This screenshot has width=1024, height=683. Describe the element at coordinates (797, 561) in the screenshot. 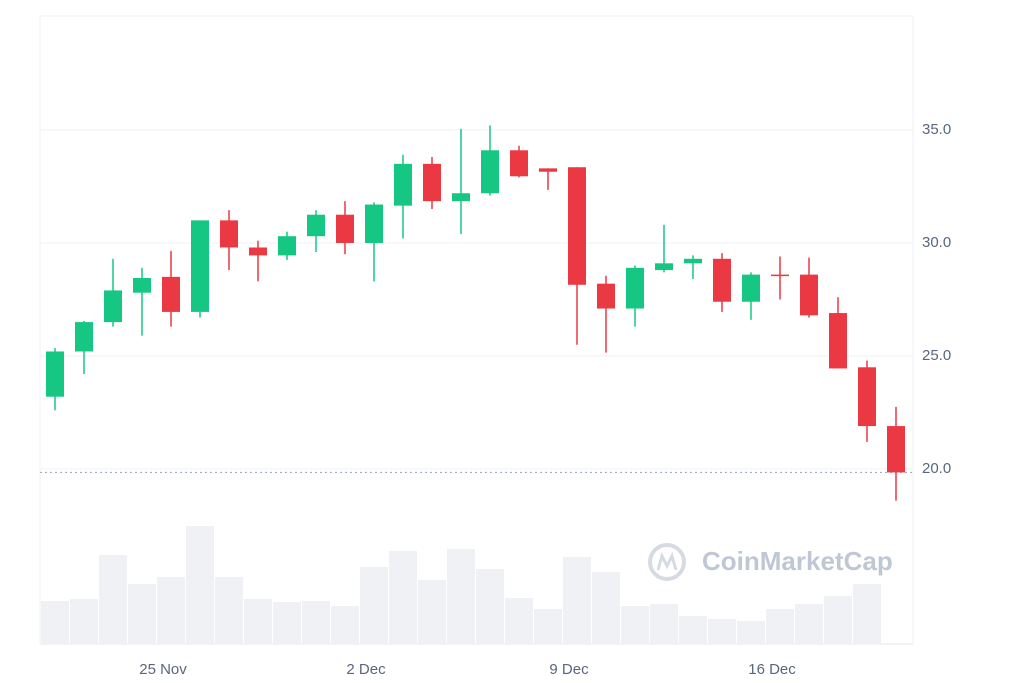

I see `watermark: CoinMarketCap` at that location.